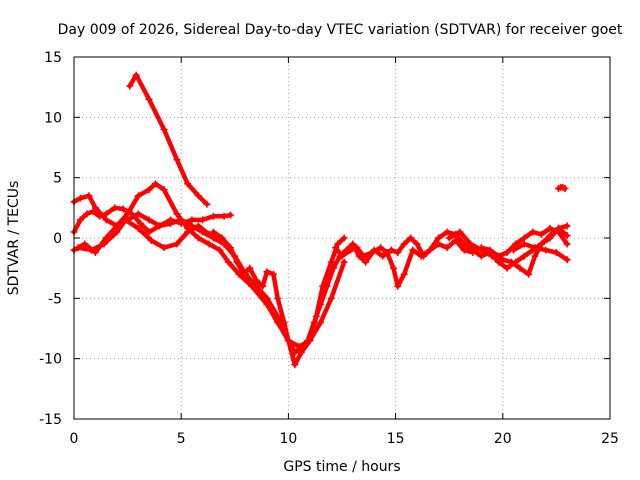 The width and height of the screenshot is (640, 480). What do you see at coordinates (14, 238) in the screenshot?
I see `y-axis-label: SDTVAR / TECUs` at bounding box center [14, 238].